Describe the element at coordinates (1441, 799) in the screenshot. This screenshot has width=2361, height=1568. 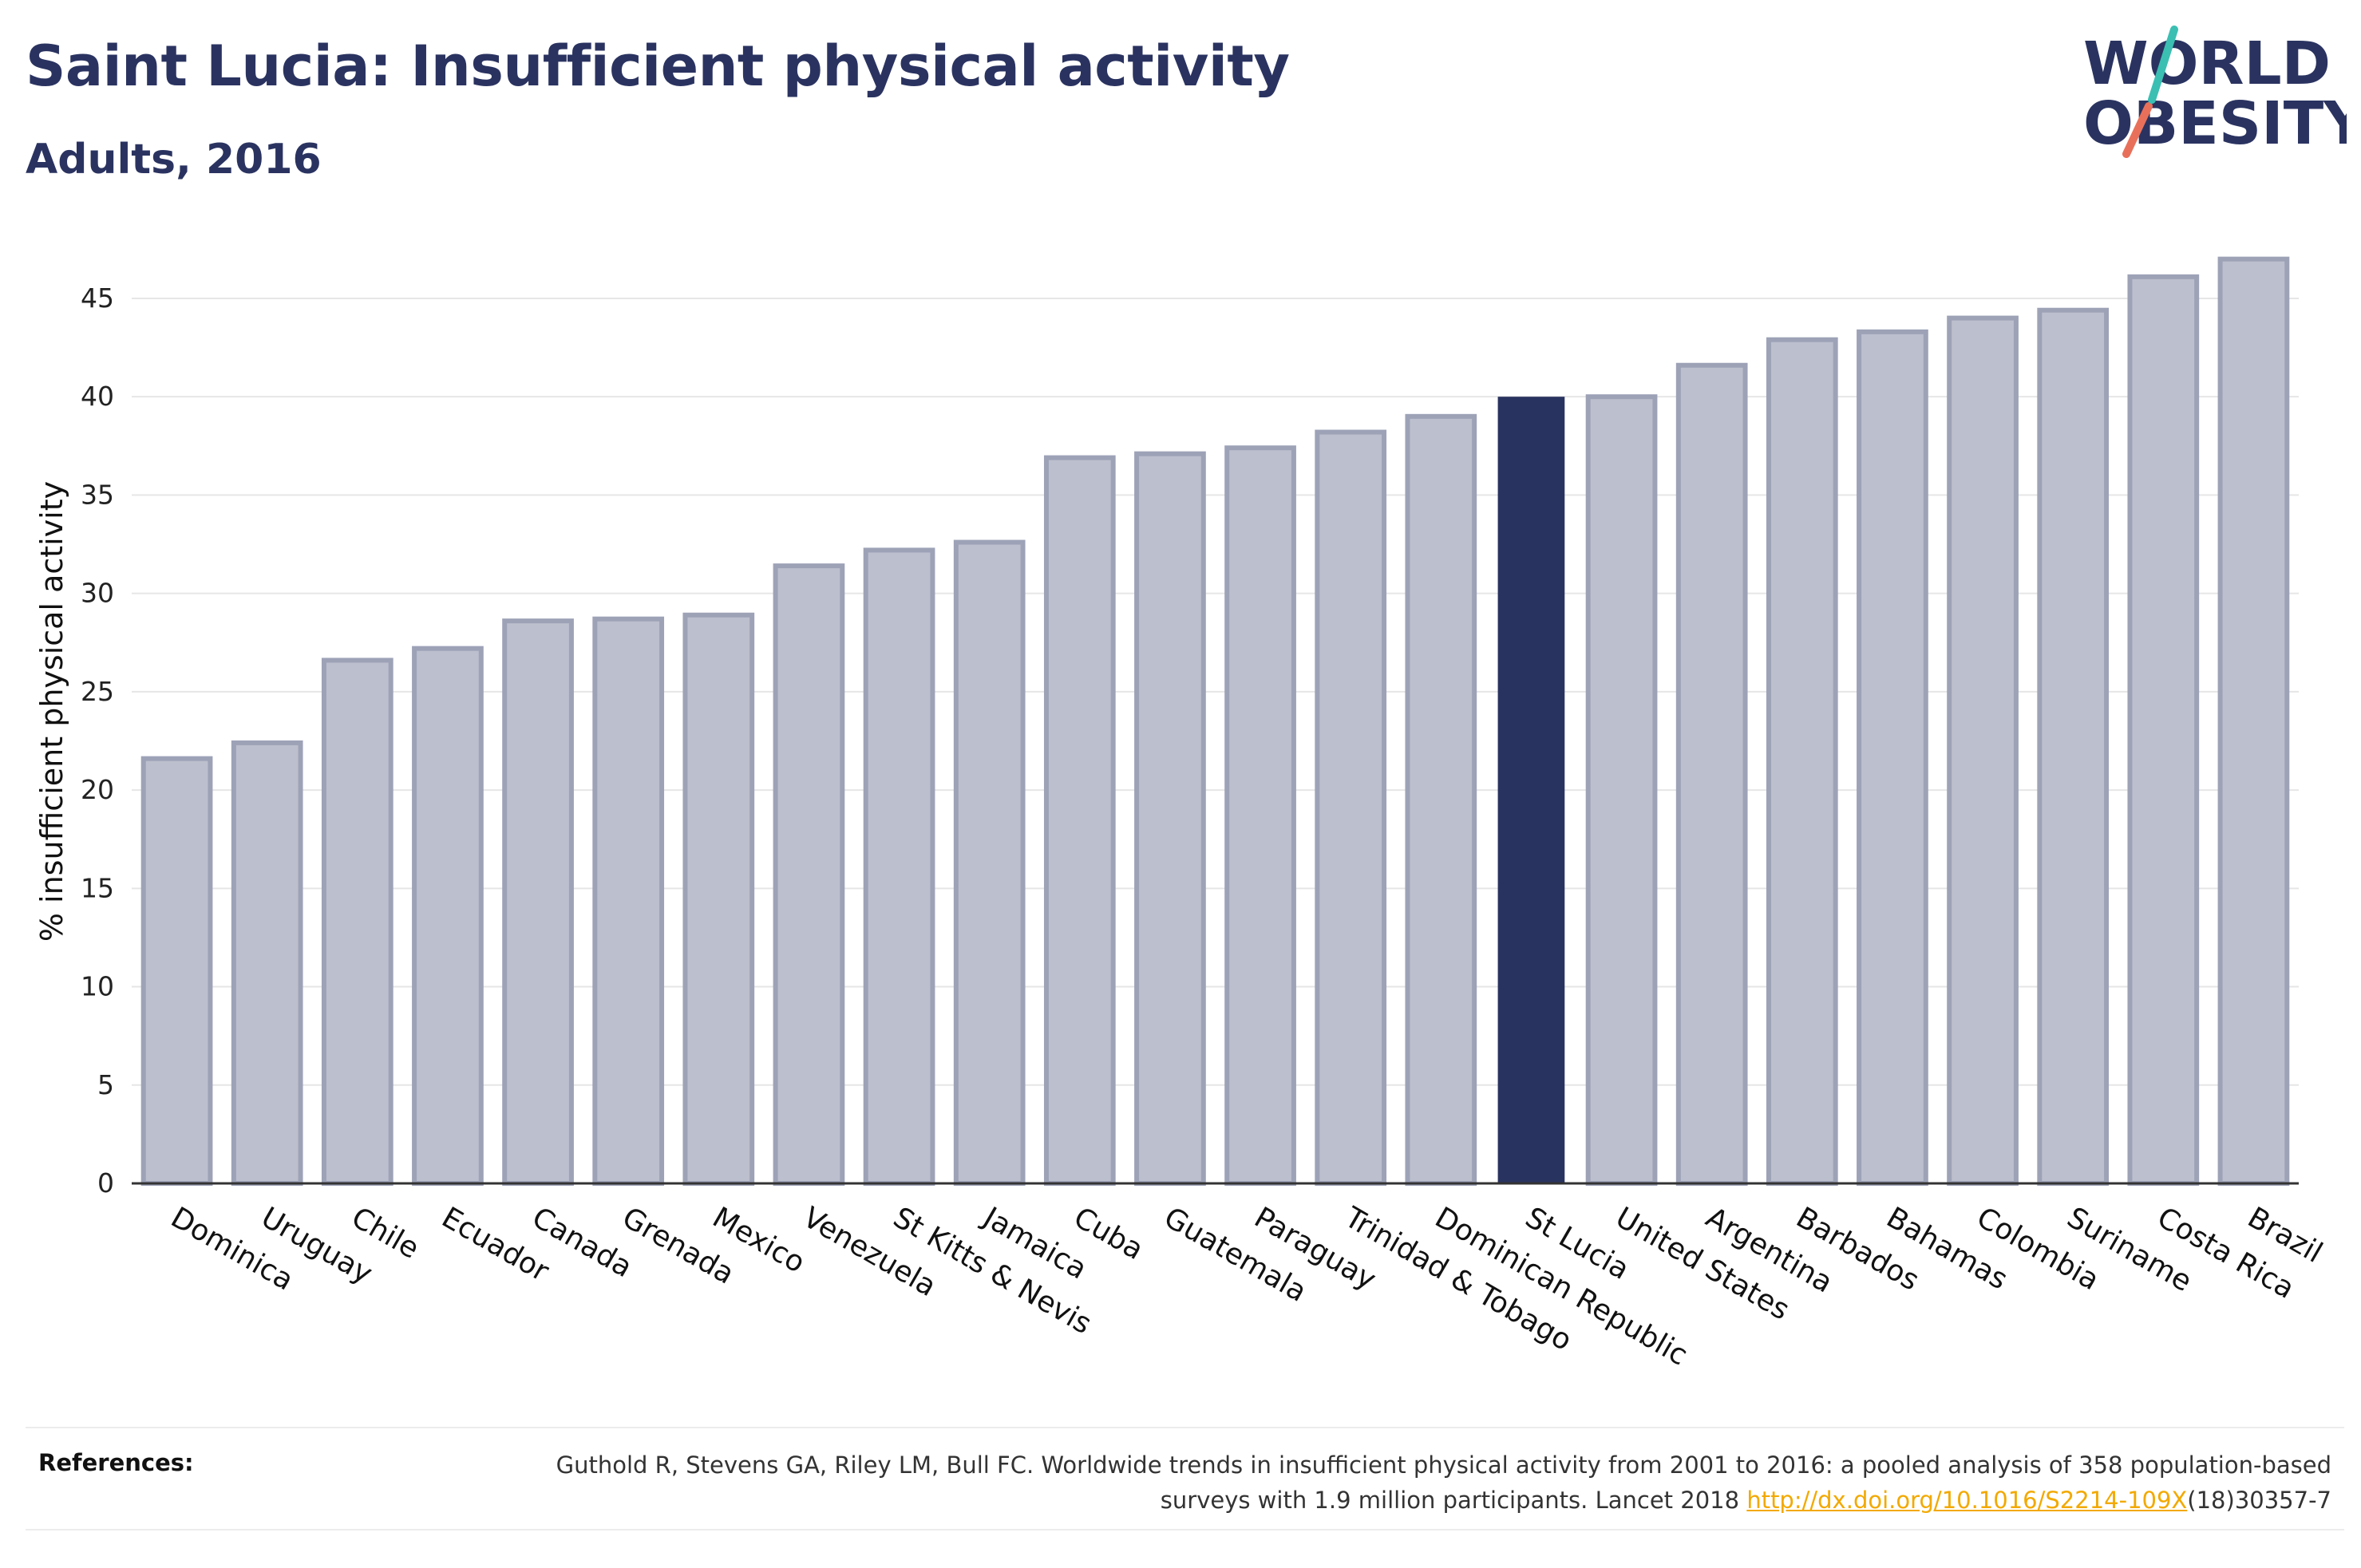
I see `bar-dominican-republic` at that location.